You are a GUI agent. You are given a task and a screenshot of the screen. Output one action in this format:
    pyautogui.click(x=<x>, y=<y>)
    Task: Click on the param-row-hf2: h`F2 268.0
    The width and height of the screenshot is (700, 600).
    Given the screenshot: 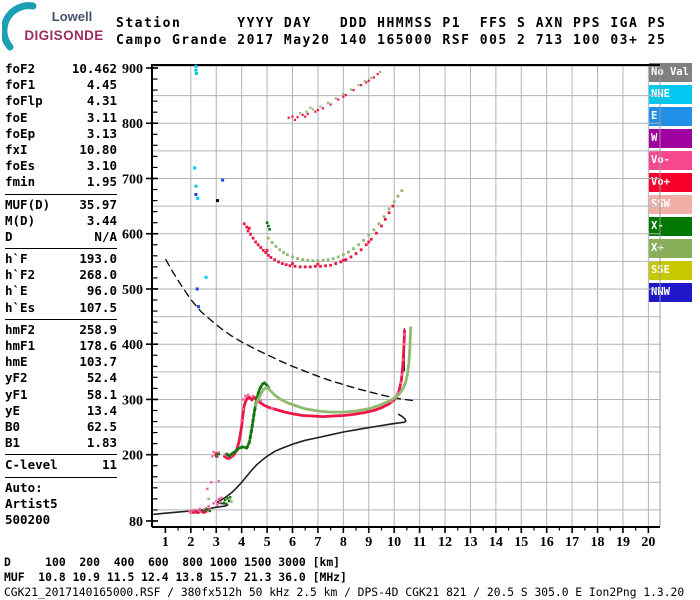 What is the action you would take?
    pyautogui.click(x=61, y=275)
    